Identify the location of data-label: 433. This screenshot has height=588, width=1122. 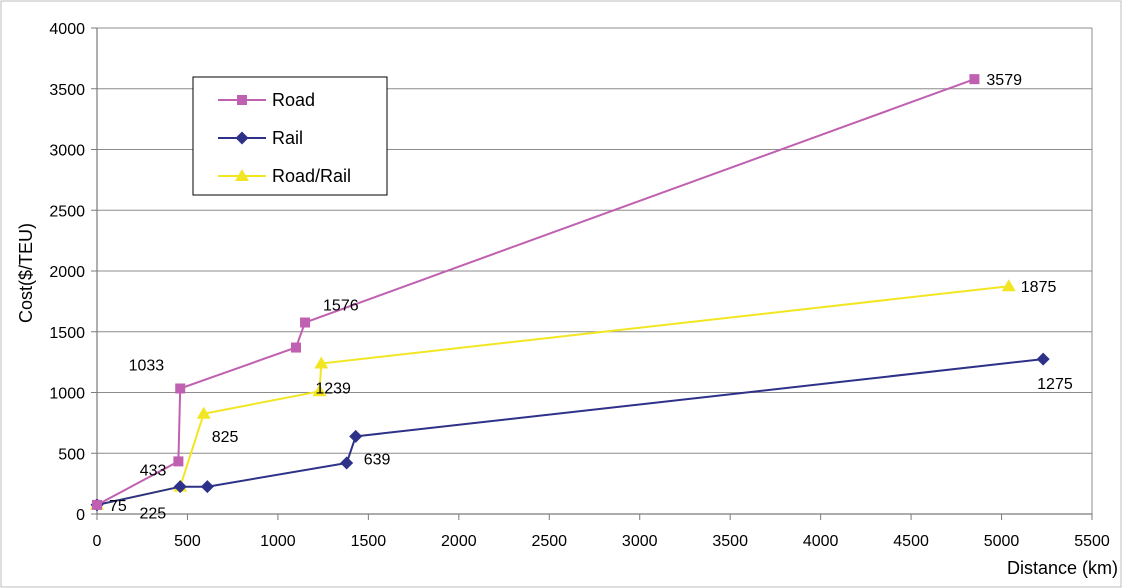
(153, 470).